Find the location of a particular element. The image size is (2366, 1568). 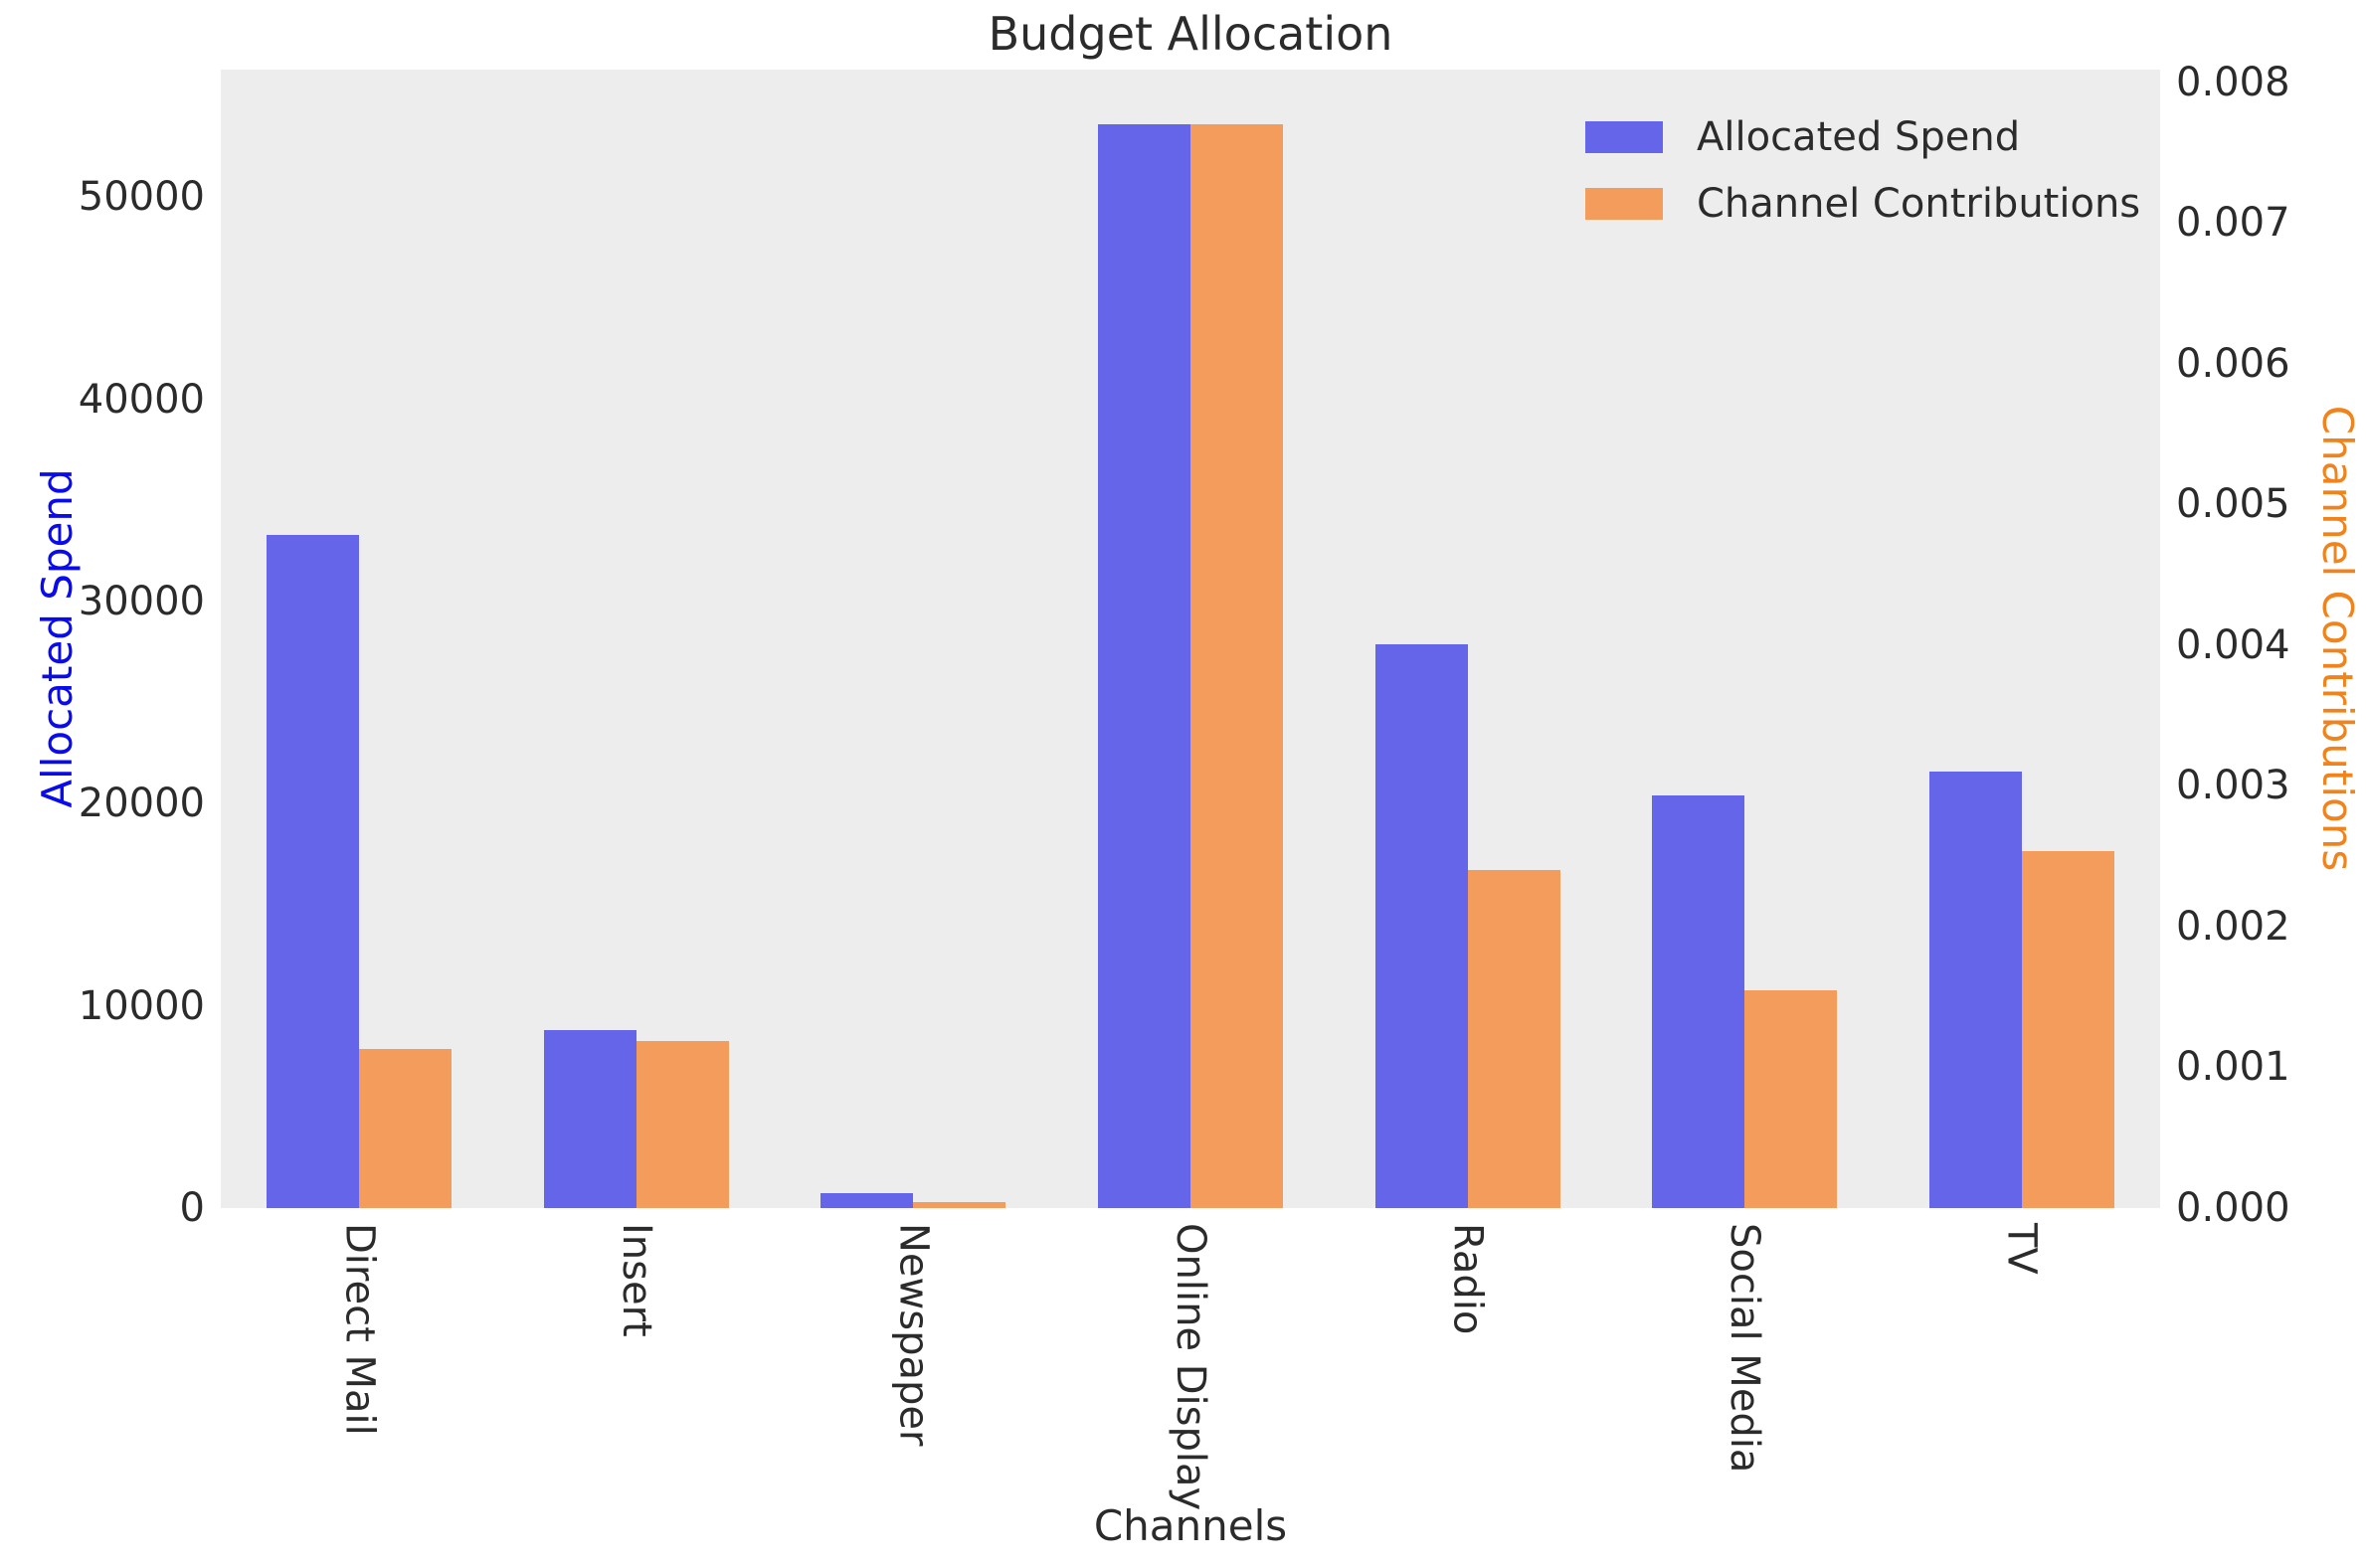

right-y-tick-label: 0.007 is located at coordinates (2233, 224).